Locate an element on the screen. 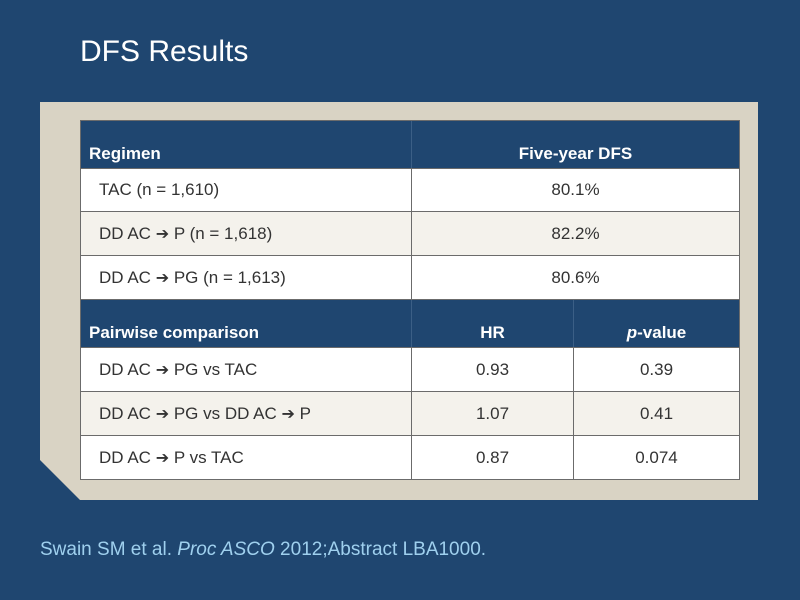 This screenshot has width=800, height=600. citation-authors: Swain SM et al. is located at coordinates (109, 549).